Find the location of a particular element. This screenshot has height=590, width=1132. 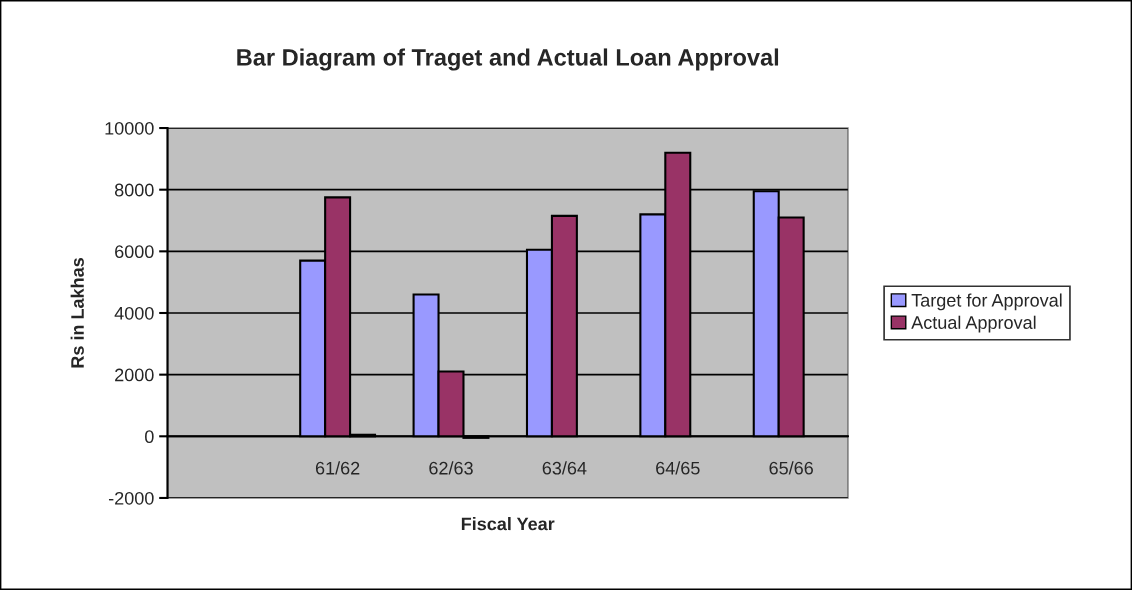

y-tick-label: 8000 is located at coordinates (134, 190).